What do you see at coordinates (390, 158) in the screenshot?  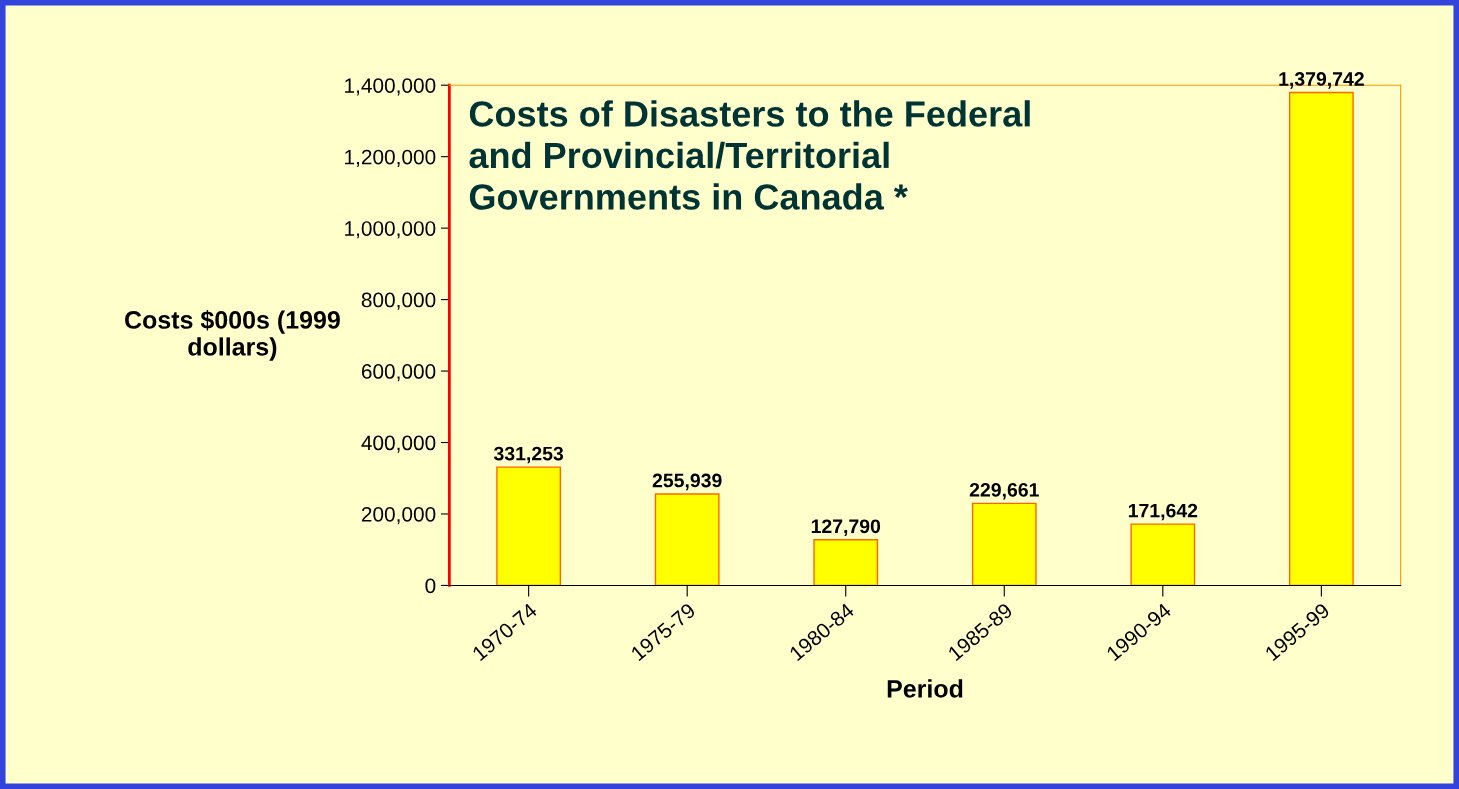 I see `y-tick-label: 1,200,000` at bounding box center [390, 158].